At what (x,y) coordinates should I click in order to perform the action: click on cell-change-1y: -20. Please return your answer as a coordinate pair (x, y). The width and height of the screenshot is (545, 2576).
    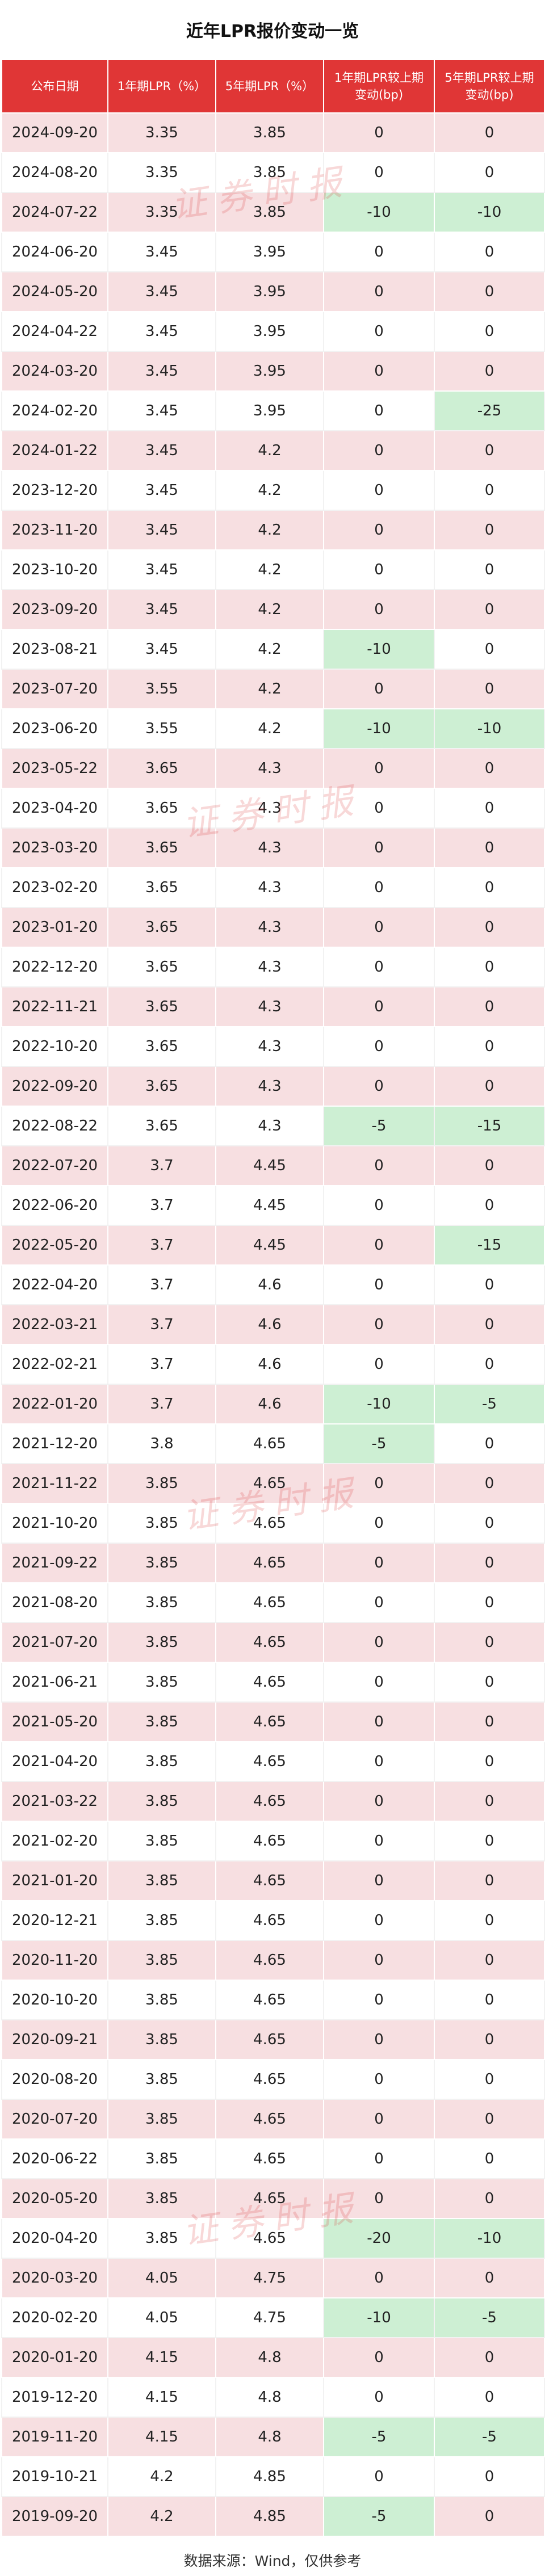
    Looking at the image, I should click on (379, 2238).